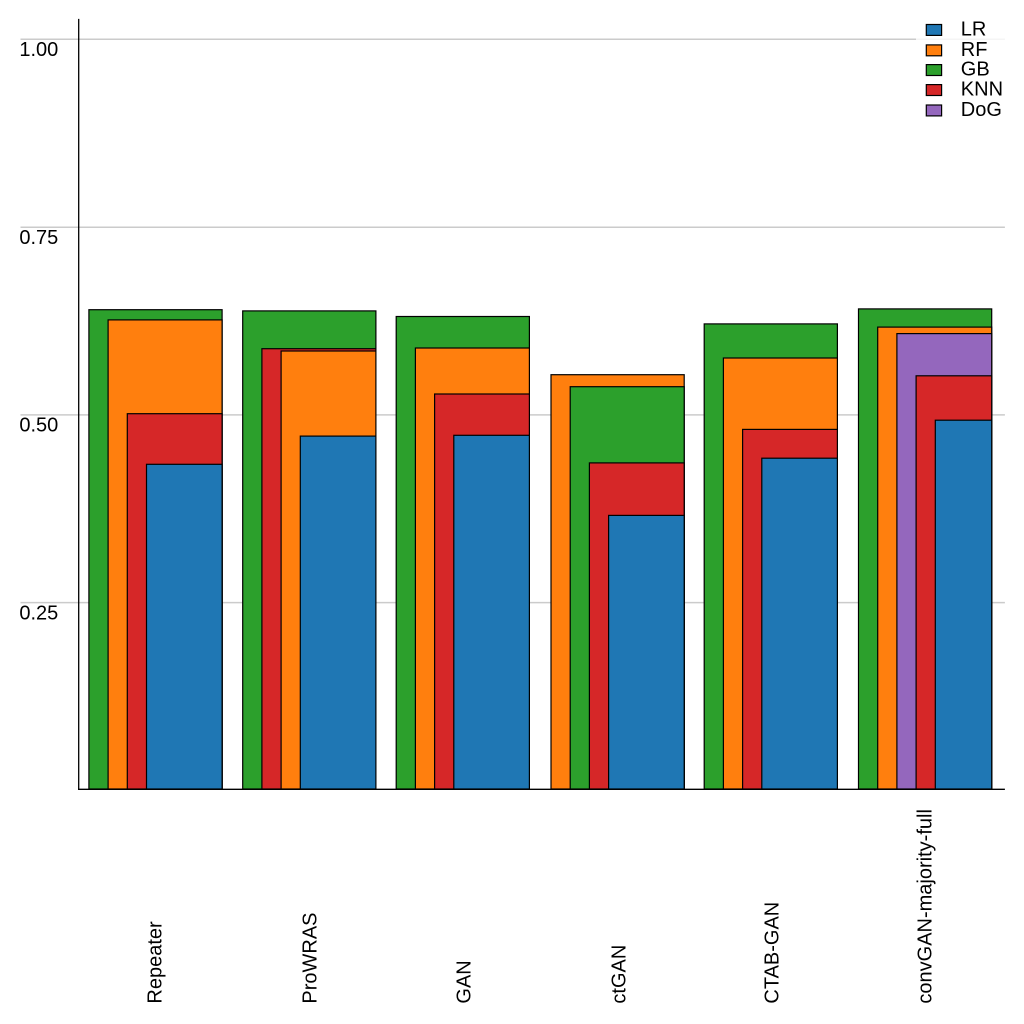 Image resolution: width=1024 pixels, height=1024 pixels. I want to click on svg-text: ProWRAS, so click(311, 957).